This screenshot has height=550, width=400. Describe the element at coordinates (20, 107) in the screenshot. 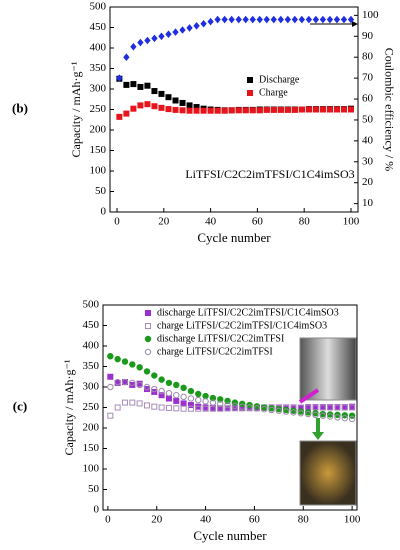

I see `panel-label: (b)` at that location.